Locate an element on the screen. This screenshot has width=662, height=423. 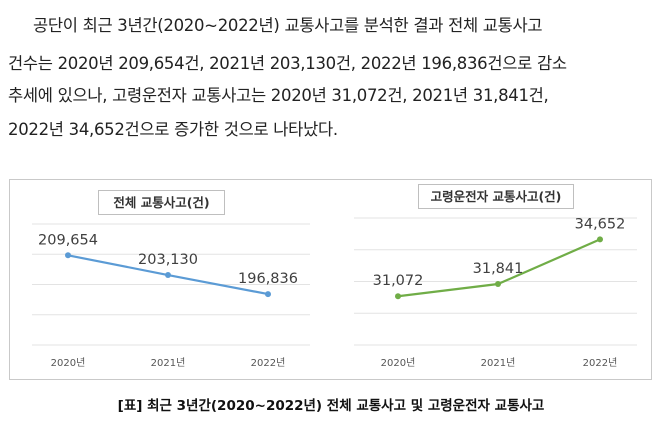
data-label: 196,836 is located at coordinates (268, 279).